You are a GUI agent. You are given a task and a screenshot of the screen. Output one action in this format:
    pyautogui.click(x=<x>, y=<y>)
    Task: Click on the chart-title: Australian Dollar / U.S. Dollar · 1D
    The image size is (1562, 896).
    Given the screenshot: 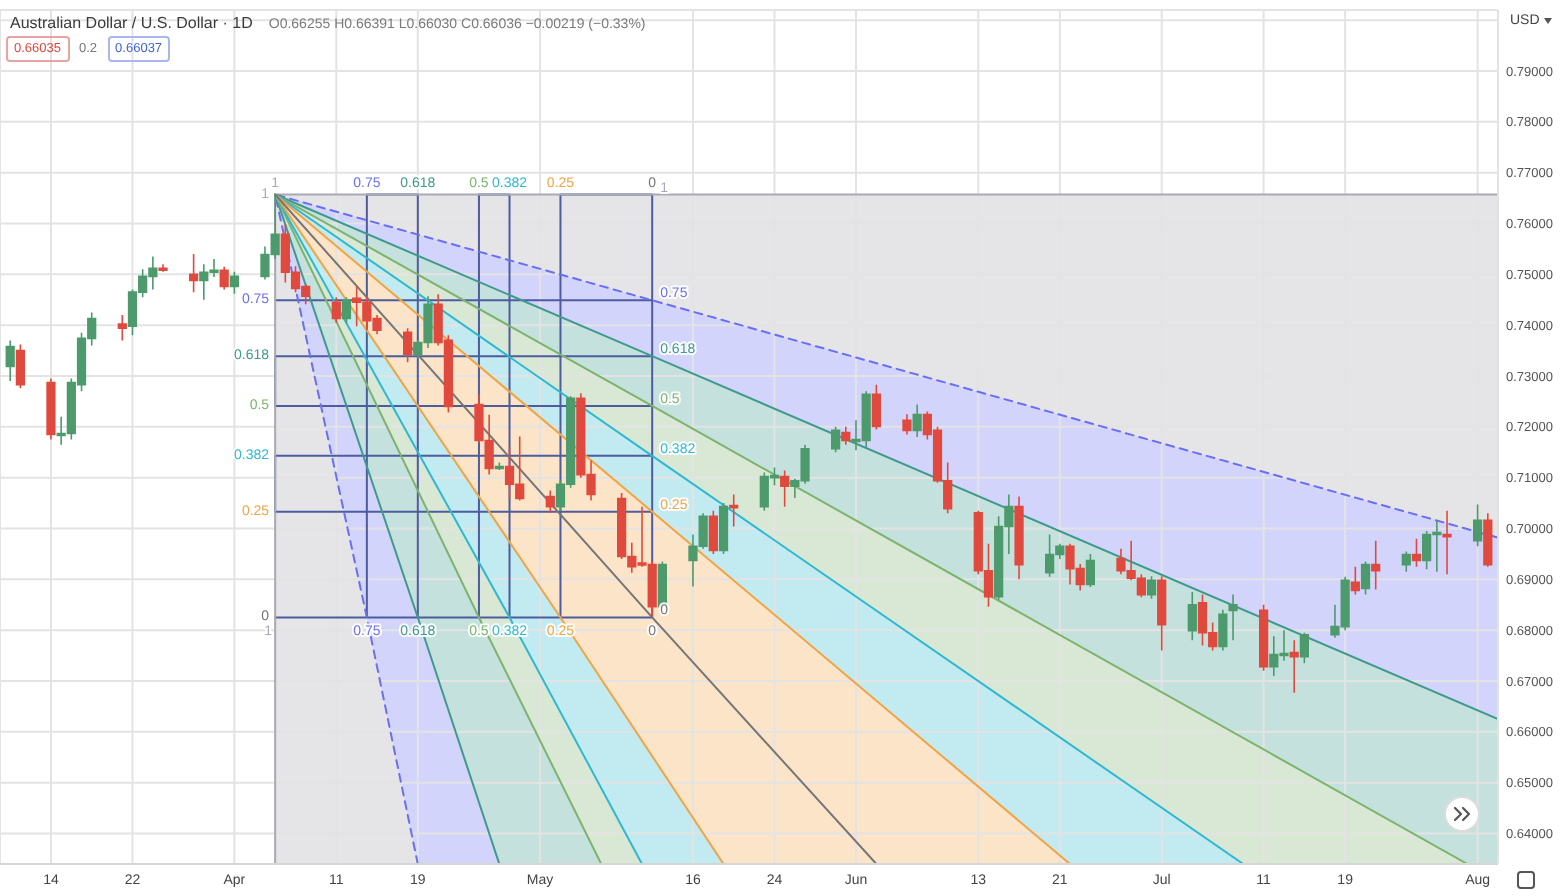 What is the action you would take?
    pyautogui.click(x=131, y=23)
    